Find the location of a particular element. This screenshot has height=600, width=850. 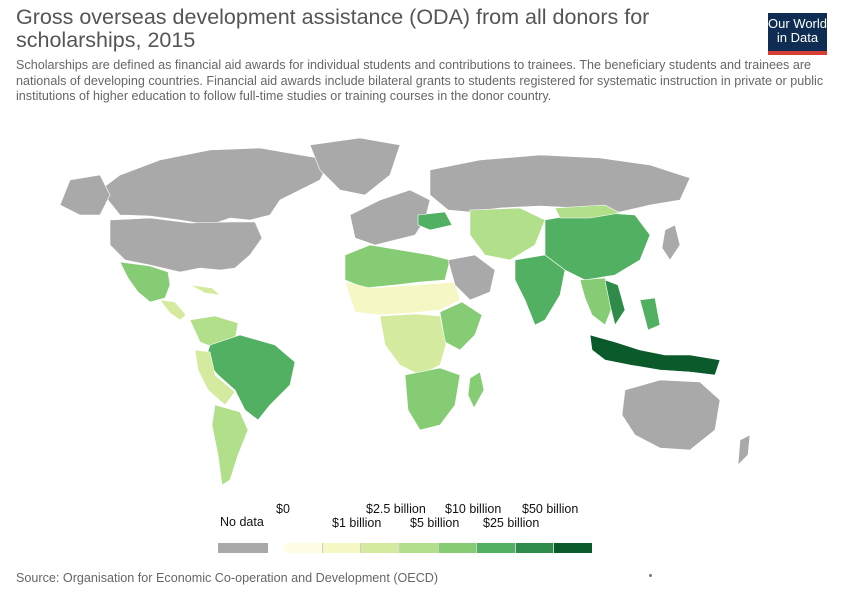

legend-label-6: $50 billion is located at coordinates (550, 509).